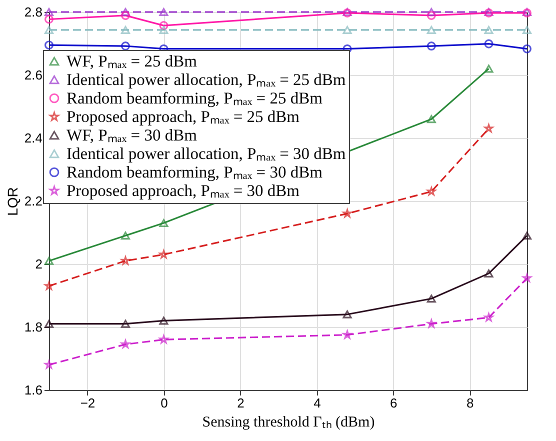 The width and height of the screenshot is (556, 441). What do you see at coordinates (240, 403) in the screenshot?
I see `x-tick-label: 2` at bounding box center [240, 403].